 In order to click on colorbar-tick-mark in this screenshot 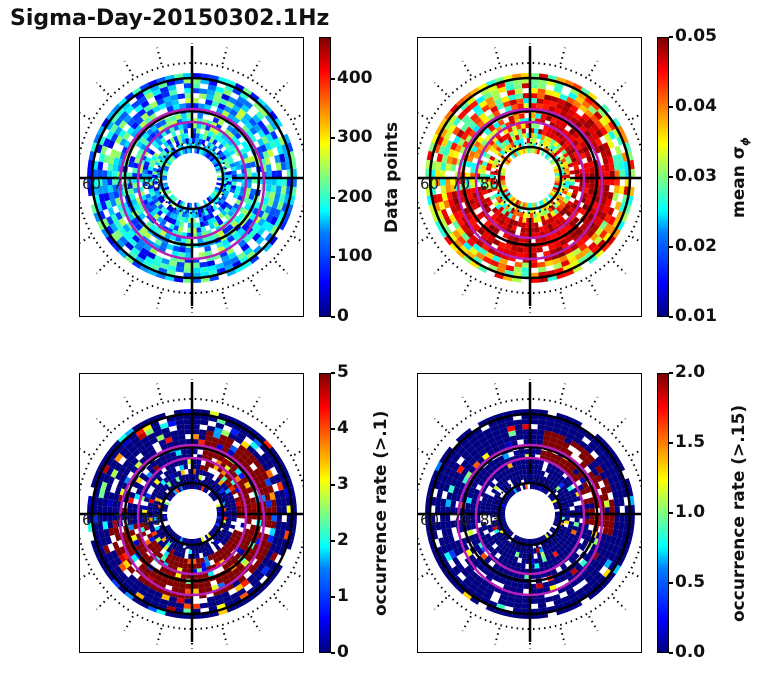, I will do `click(333, 138)`.